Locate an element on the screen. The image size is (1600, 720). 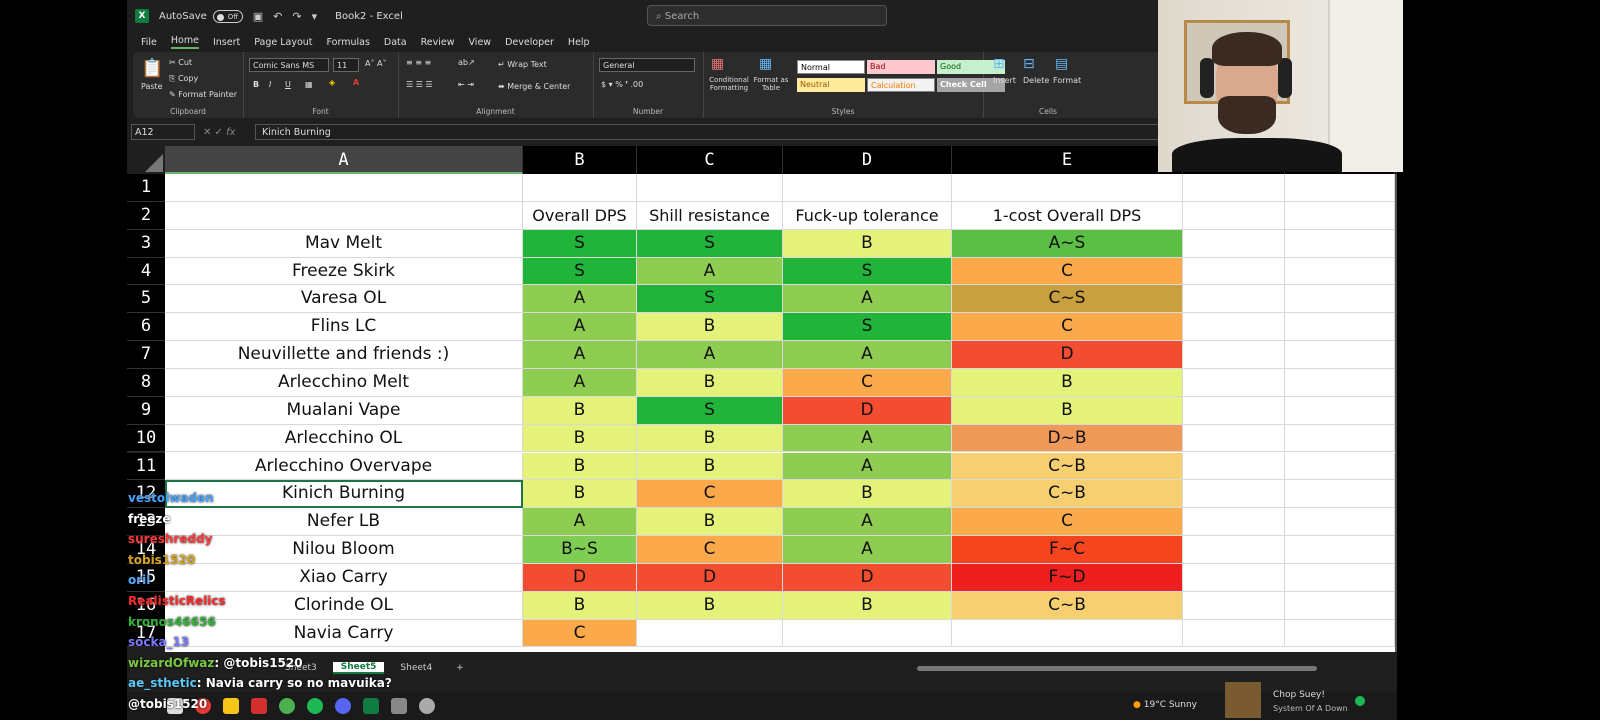
undo-icon: ↶ is located at coordinates (278, 16).